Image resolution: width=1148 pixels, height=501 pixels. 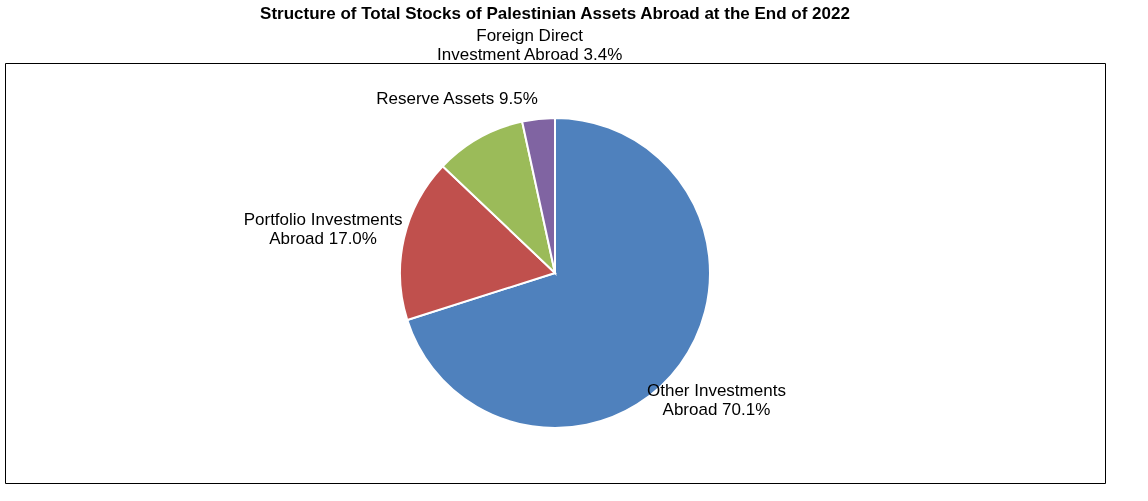 What do you see at coordinates (457, 98) in the screenshot?
I see `slice-label: Reserve Assets 9.5%` at bounding box center [457, 98].